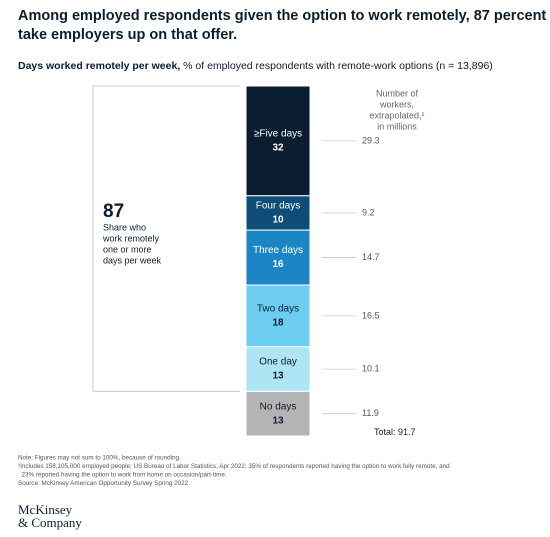  What do you see at coordinates (113, 211) in the screenshot?
I see `bracket-value: 87` at bounding box center [113, 211].